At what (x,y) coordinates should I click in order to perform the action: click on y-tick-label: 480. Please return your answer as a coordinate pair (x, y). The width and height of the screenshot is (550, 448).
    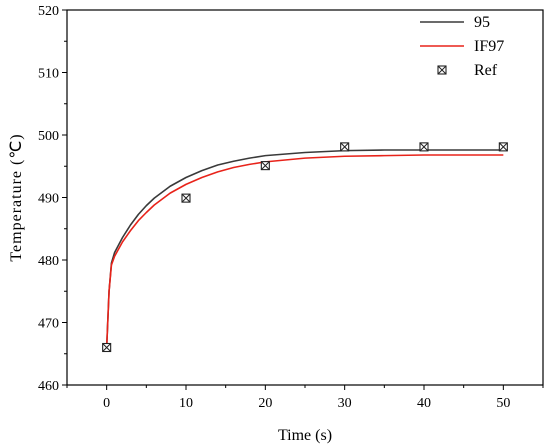
    Looking at the image, I should click on (48, 261).